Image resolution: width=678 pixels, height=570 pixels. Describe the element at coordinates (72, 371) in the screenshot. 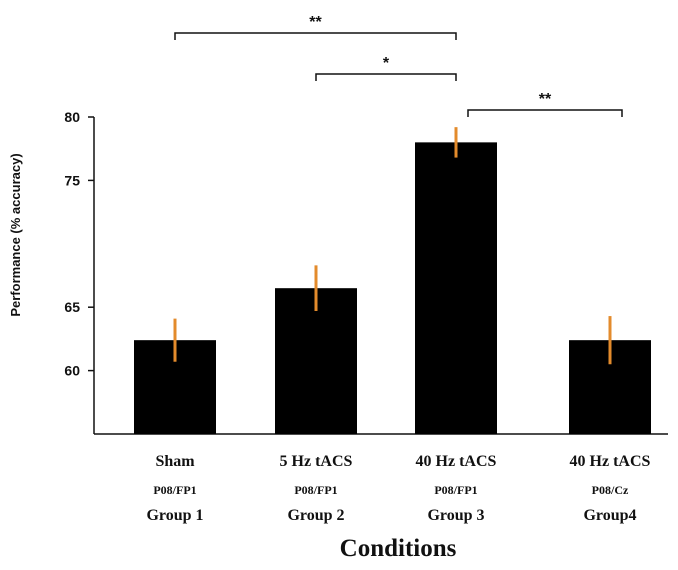

I see `y-tick-label: 60` at that location.